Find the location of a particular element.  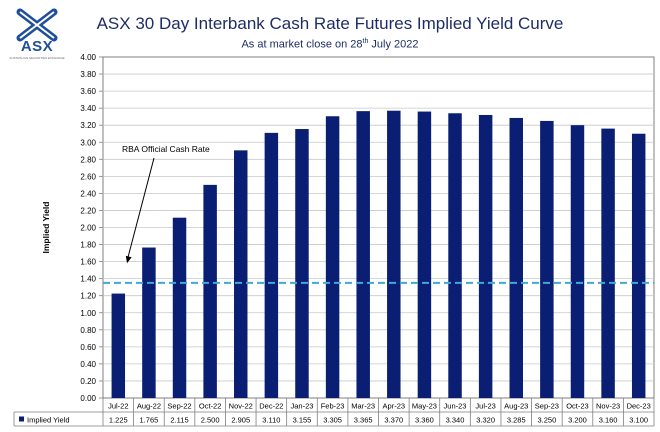

data-table-value: 3.160 is located at coordinates (608, 420).